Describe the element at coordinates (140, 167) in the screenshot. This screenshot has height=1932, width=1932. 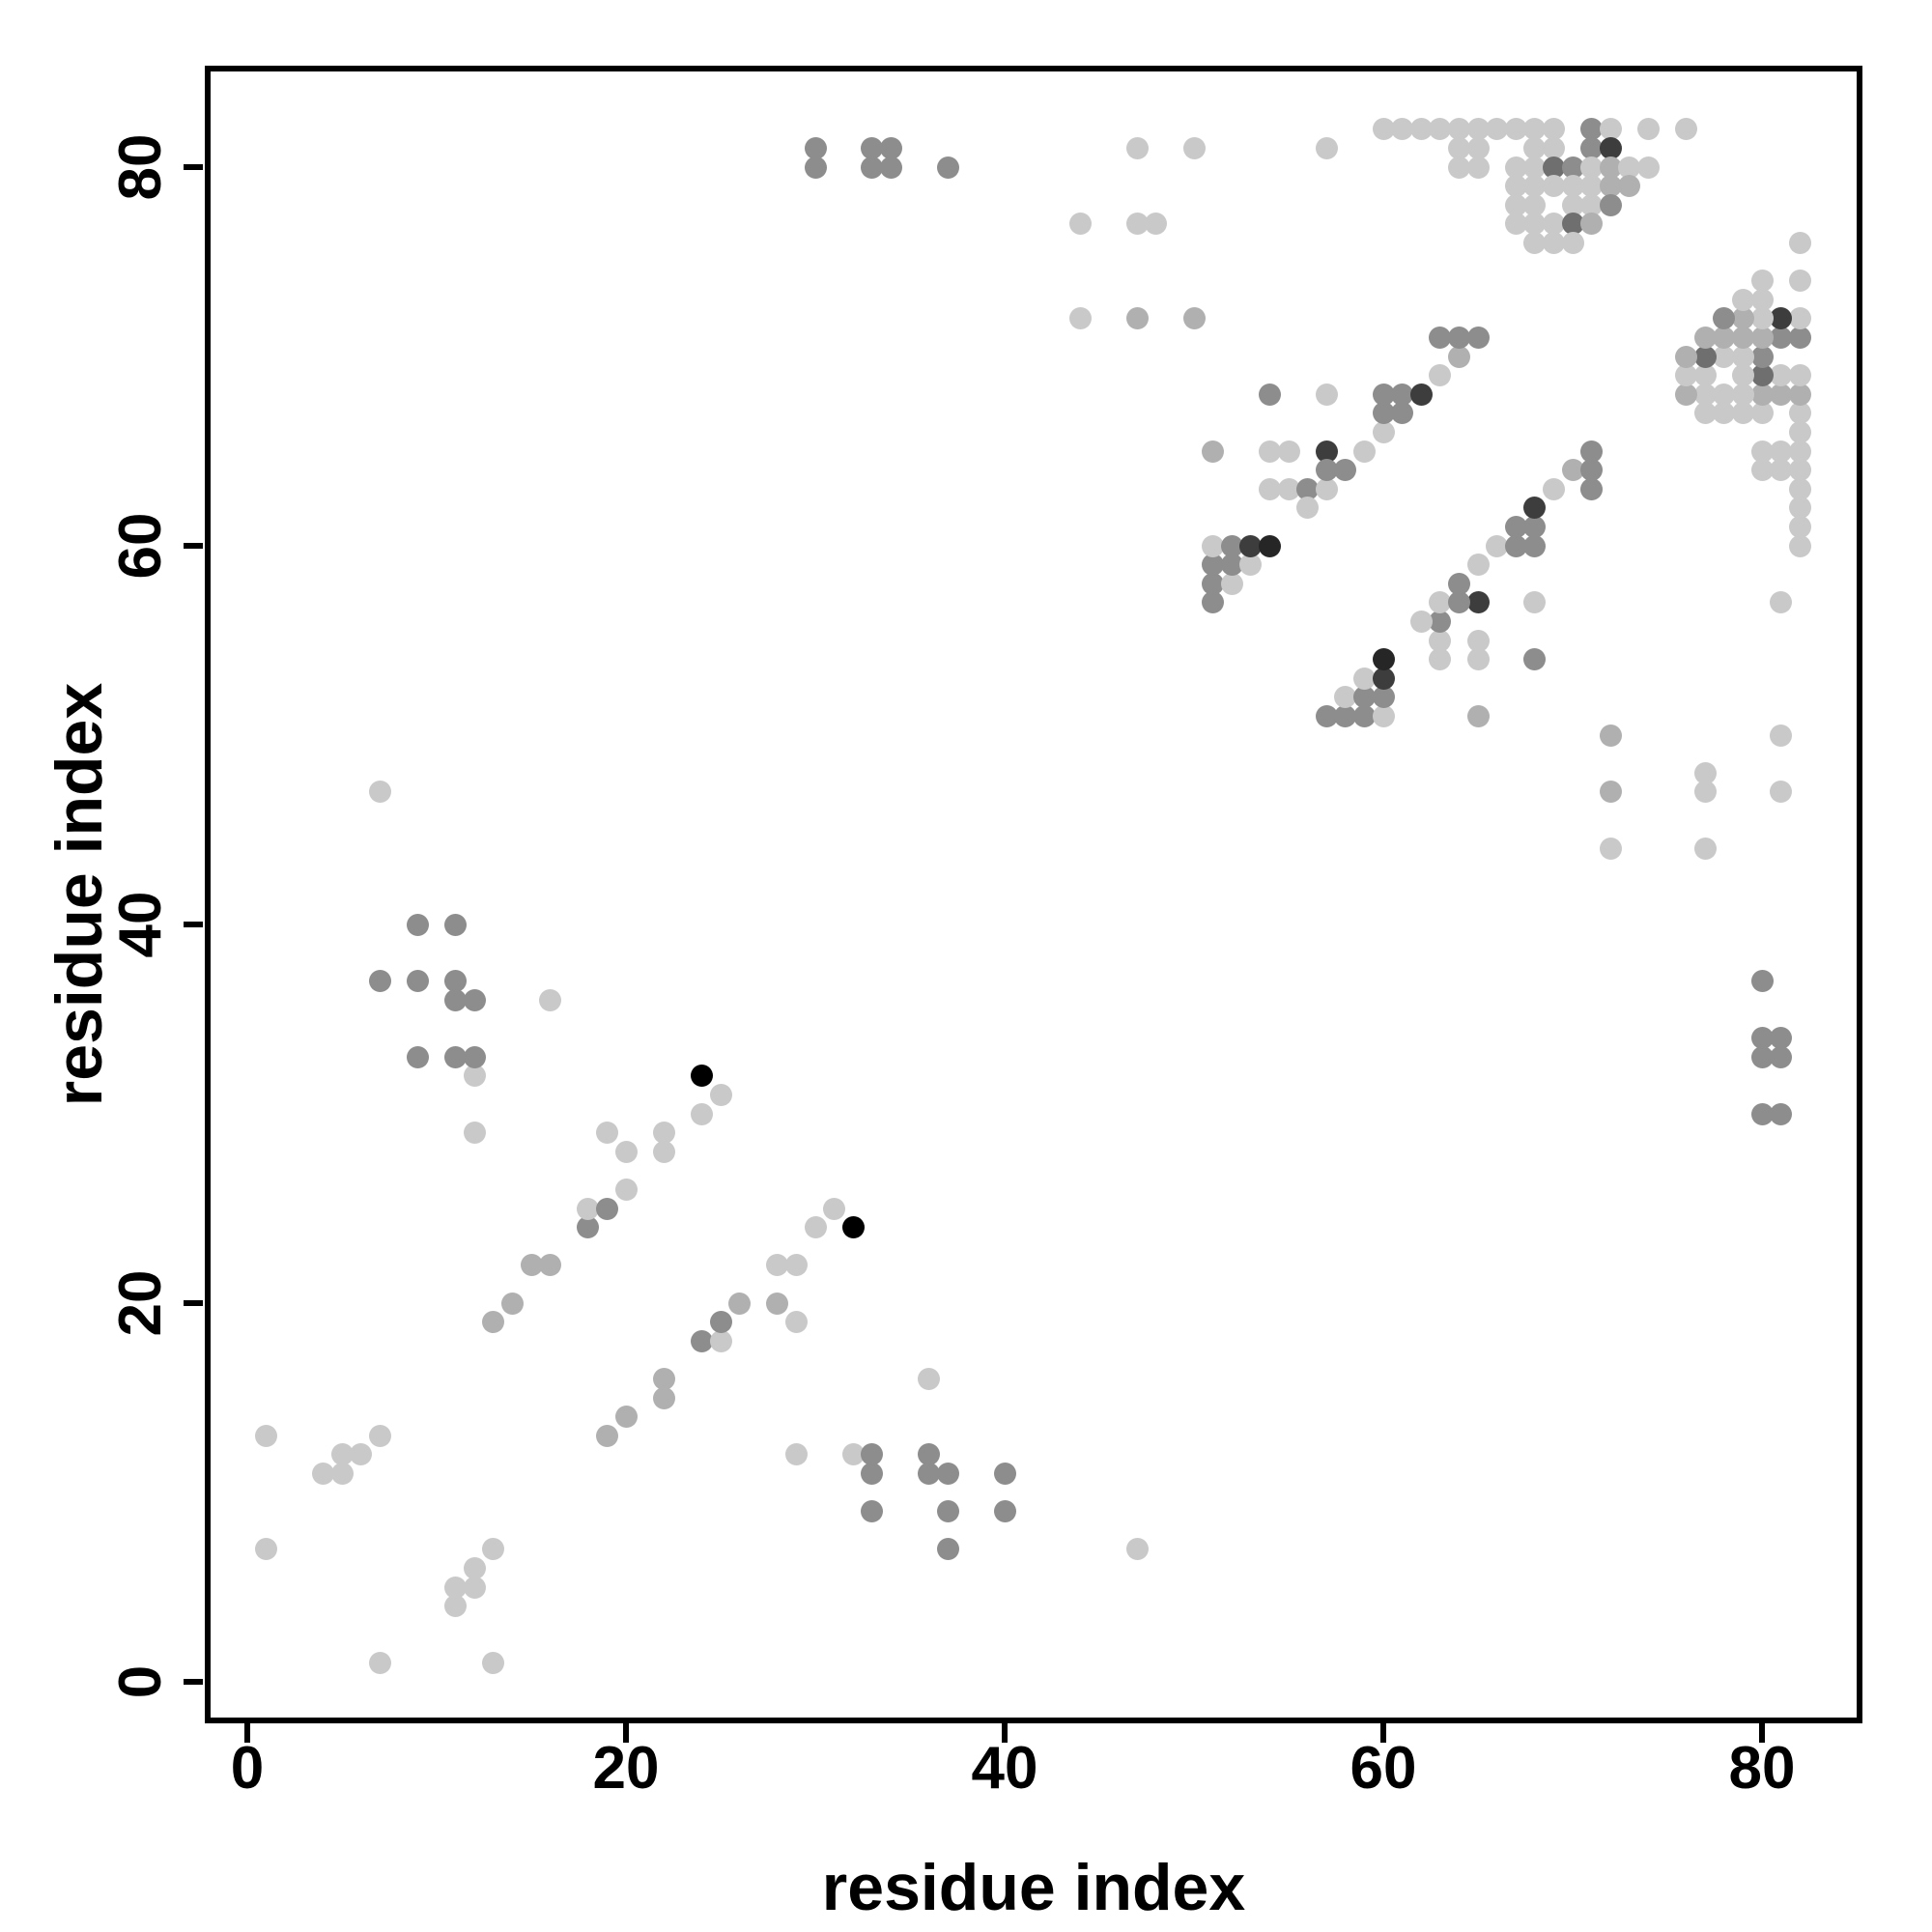
I see `y-tick-label: 80` at that location.